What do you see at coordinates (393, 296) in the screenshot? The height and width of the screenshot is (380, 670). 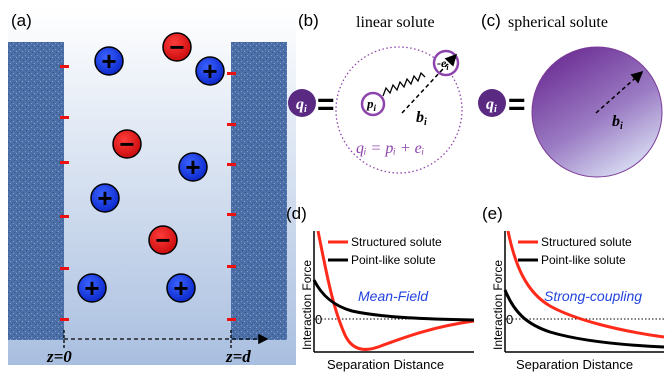 I see `d-annotation: Mean-Field` at bounding box center [393, 296].